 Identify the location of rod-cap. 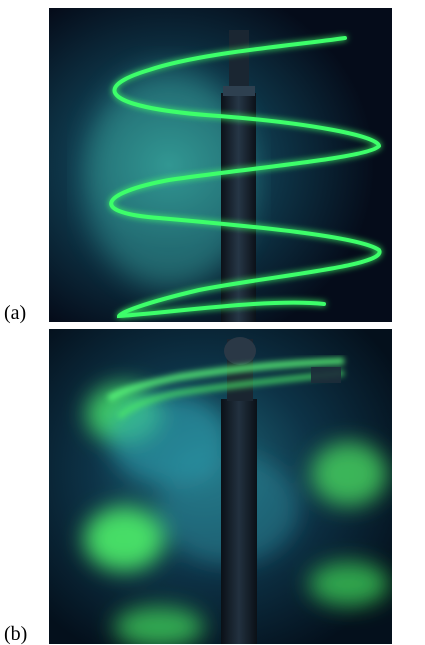
(240, 351).